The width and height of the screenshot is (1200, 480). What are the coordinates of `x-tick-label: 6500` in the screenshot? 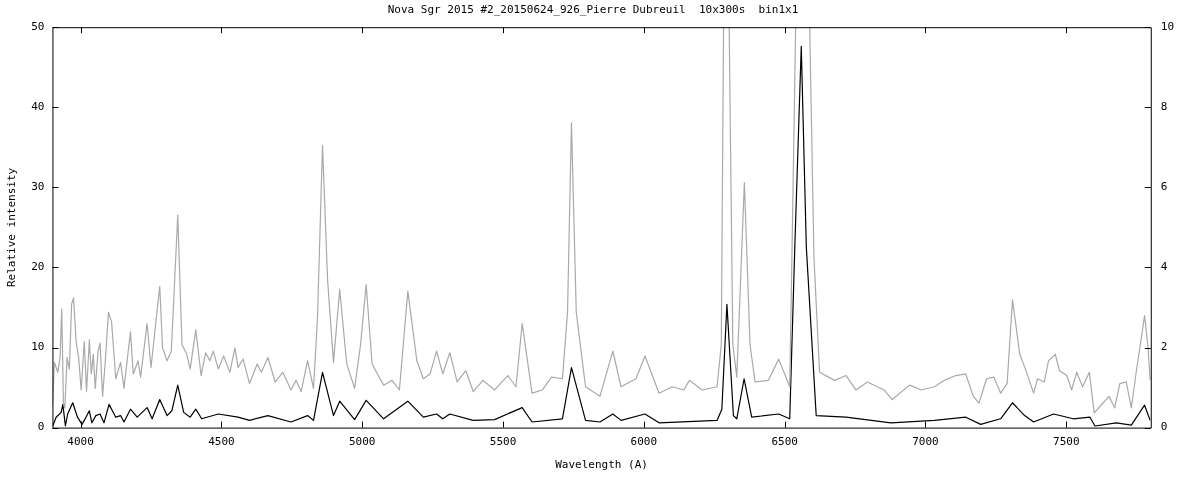 It's located at (784, 442).